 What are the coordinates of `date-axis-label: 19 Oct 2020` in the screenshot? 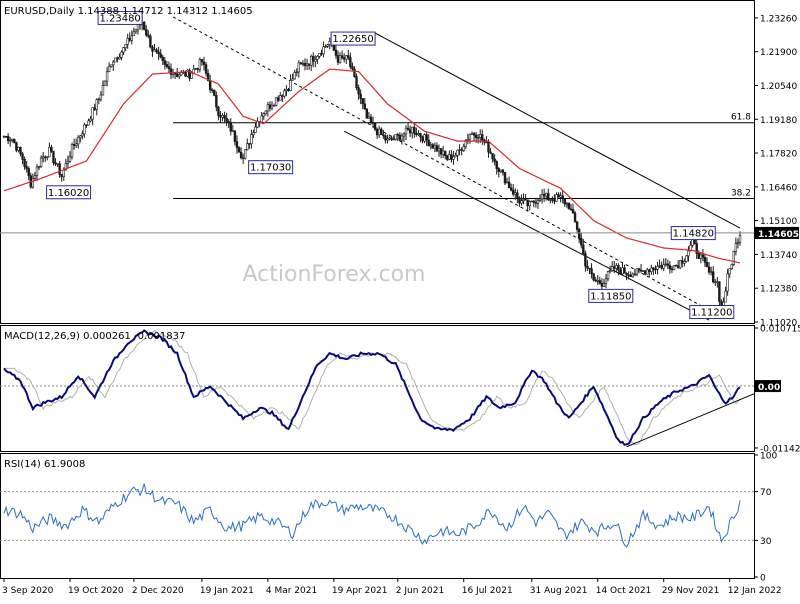 It's located at (96, 591).